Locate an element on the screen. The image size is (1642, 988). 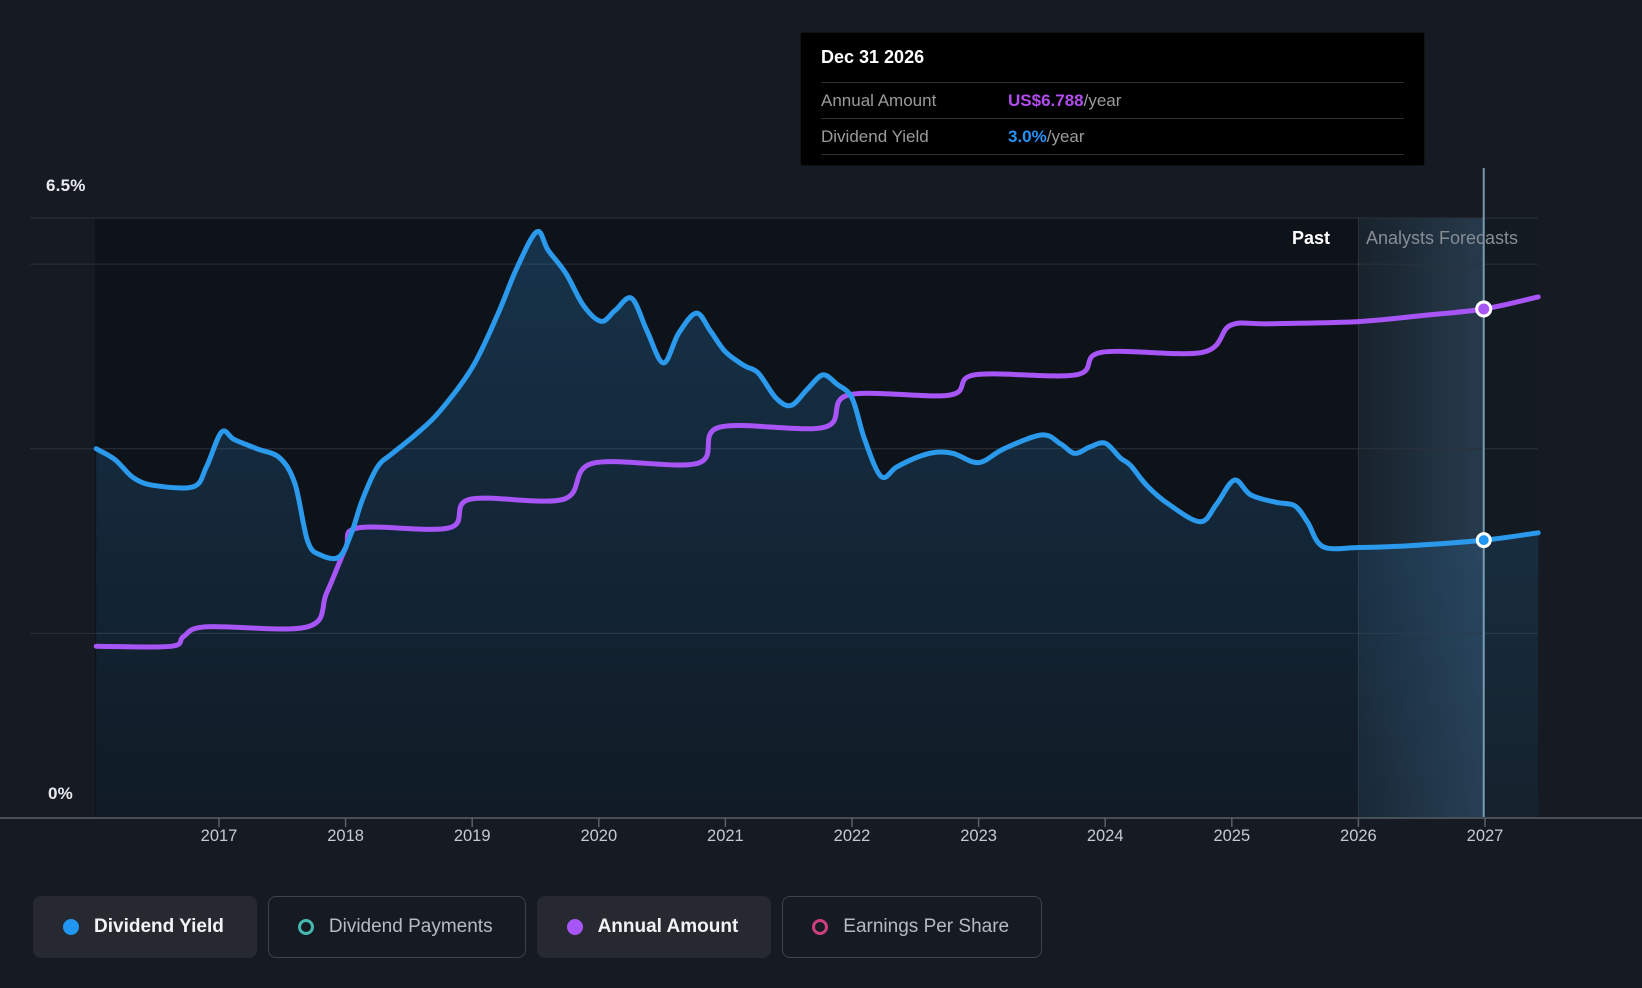
dividend-payments-ring-icon is located at coordinates (305, 927).